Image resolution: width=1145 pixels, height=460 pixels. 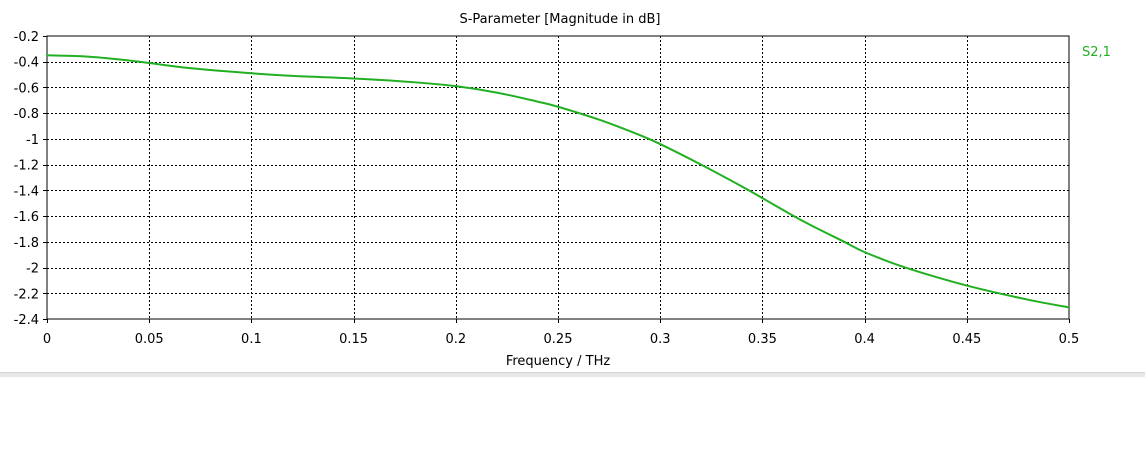 What do you see at coordinates (26, 166) in the screenshot?
I see `y-tick-label: -1.2` at bounding box center [26, 166].